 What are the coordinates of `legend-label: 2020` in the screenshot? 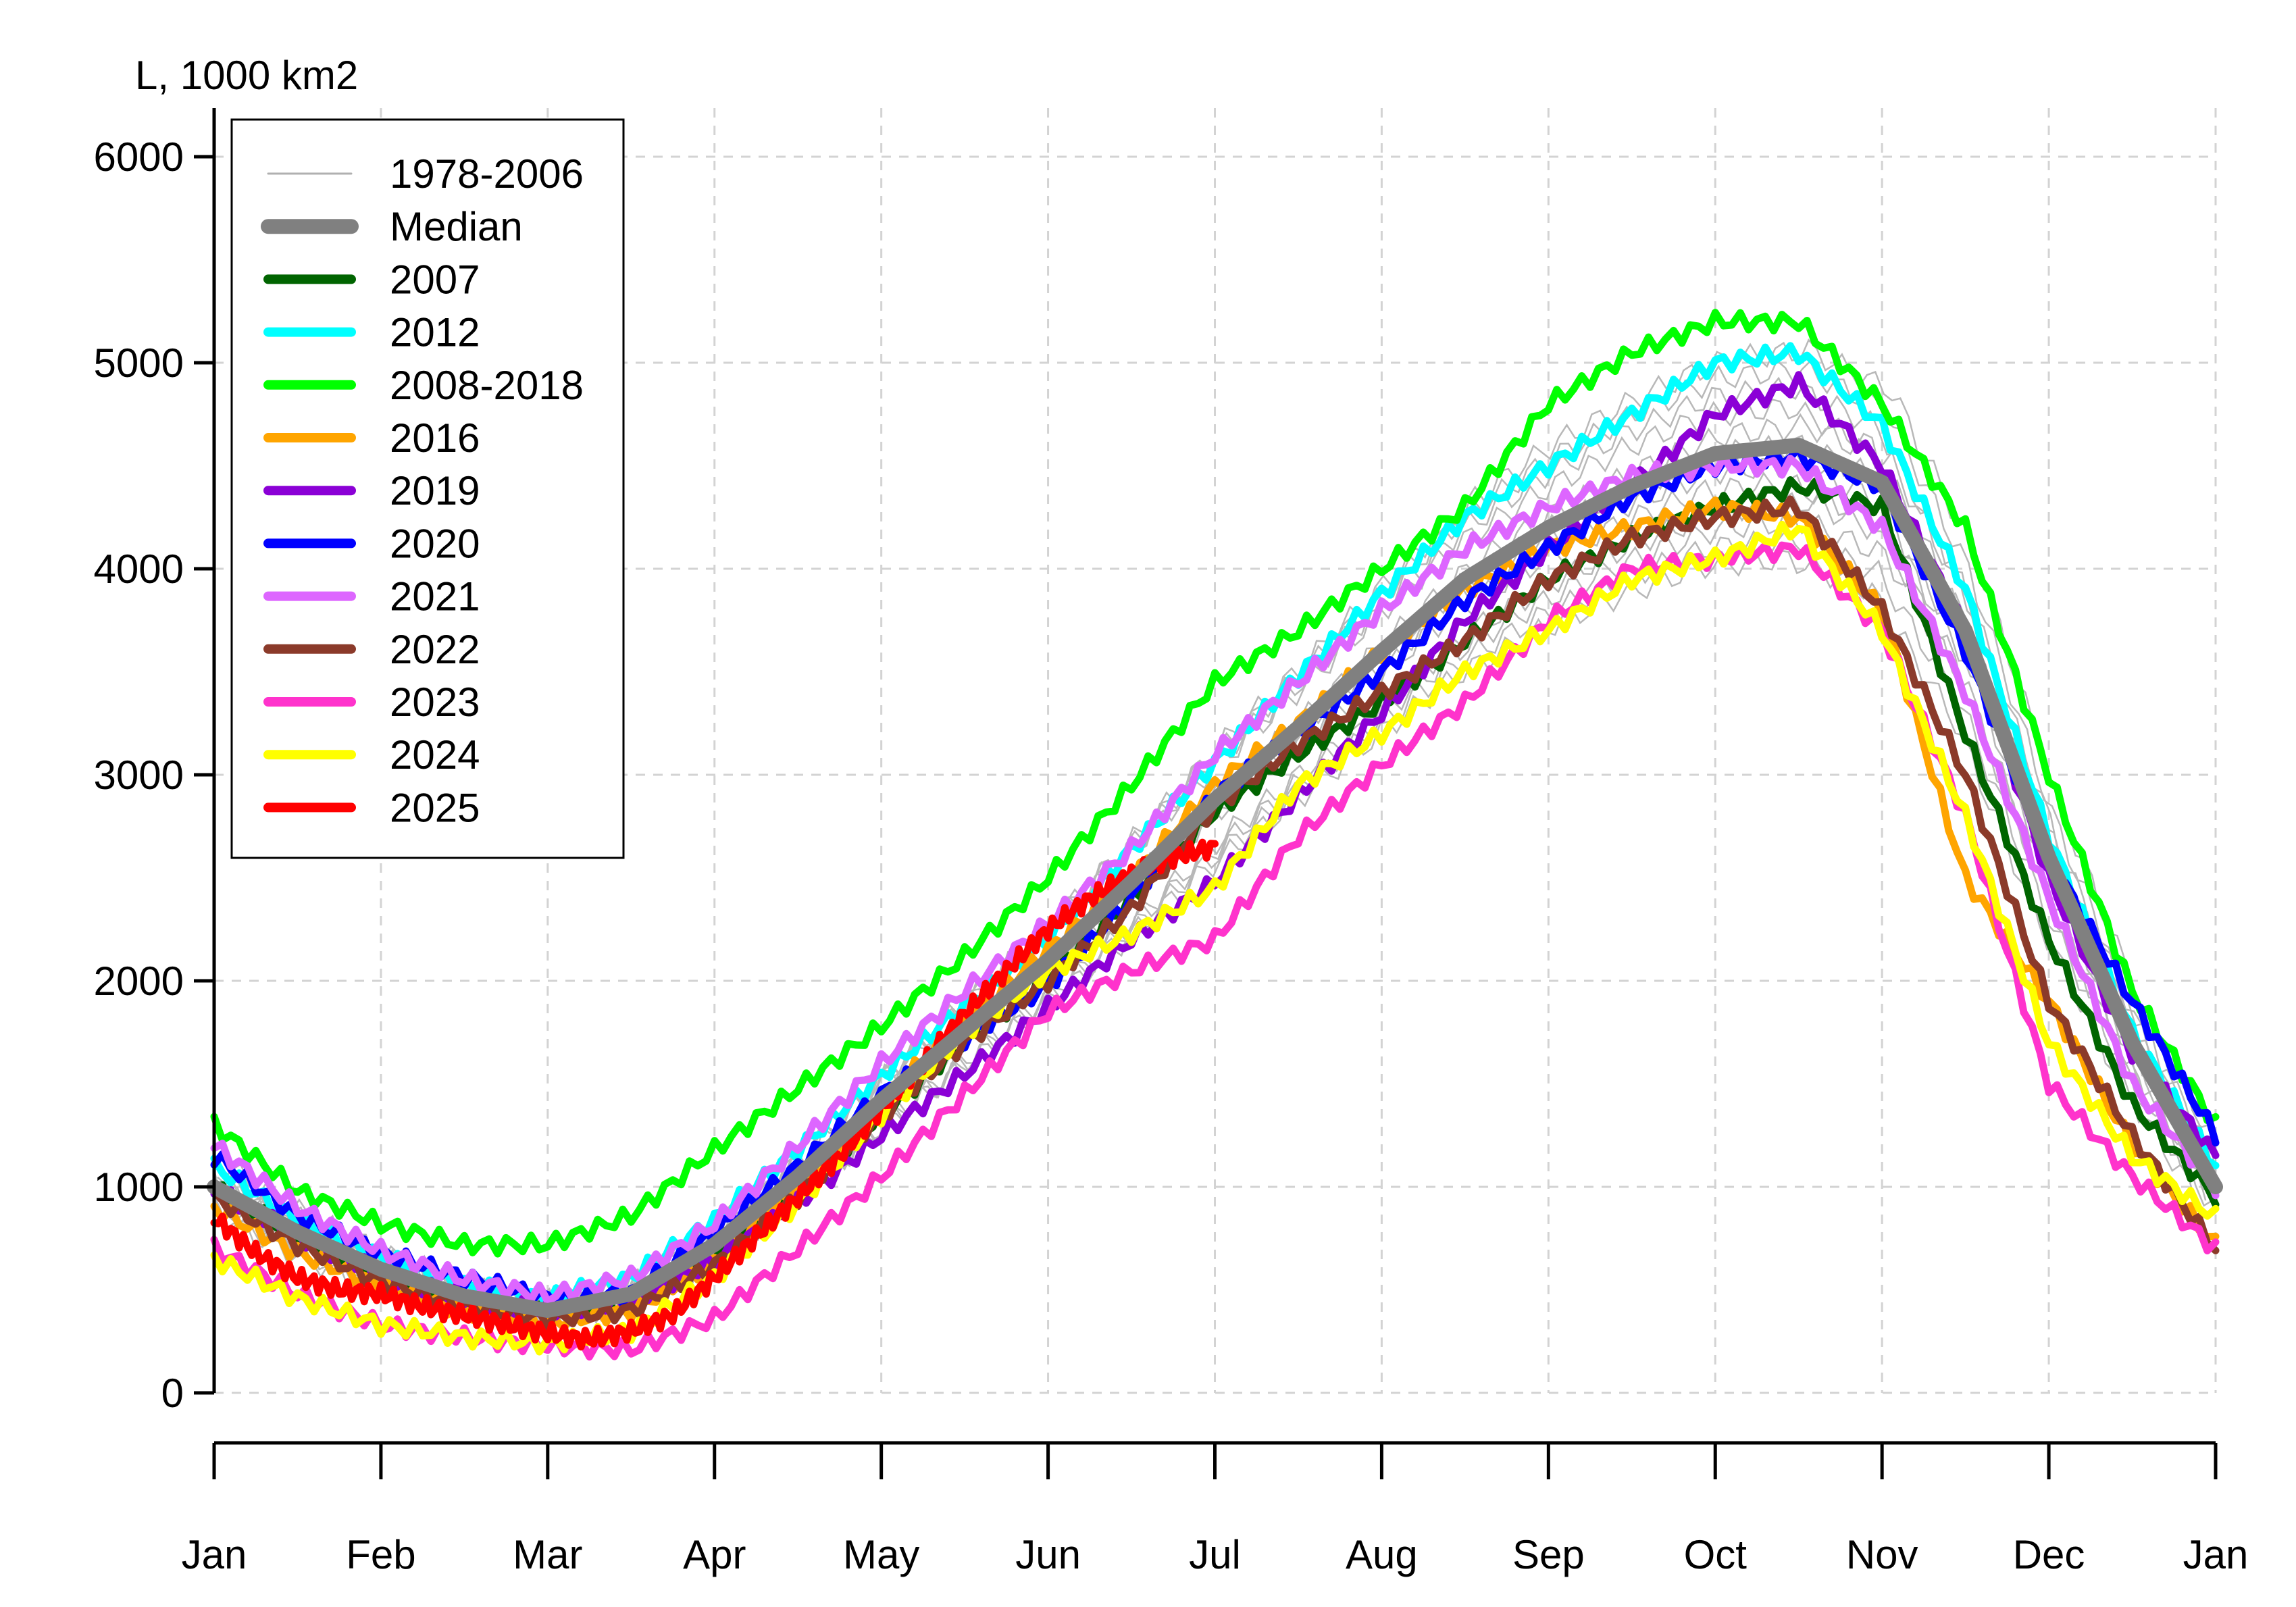 It's located at (435, 543).